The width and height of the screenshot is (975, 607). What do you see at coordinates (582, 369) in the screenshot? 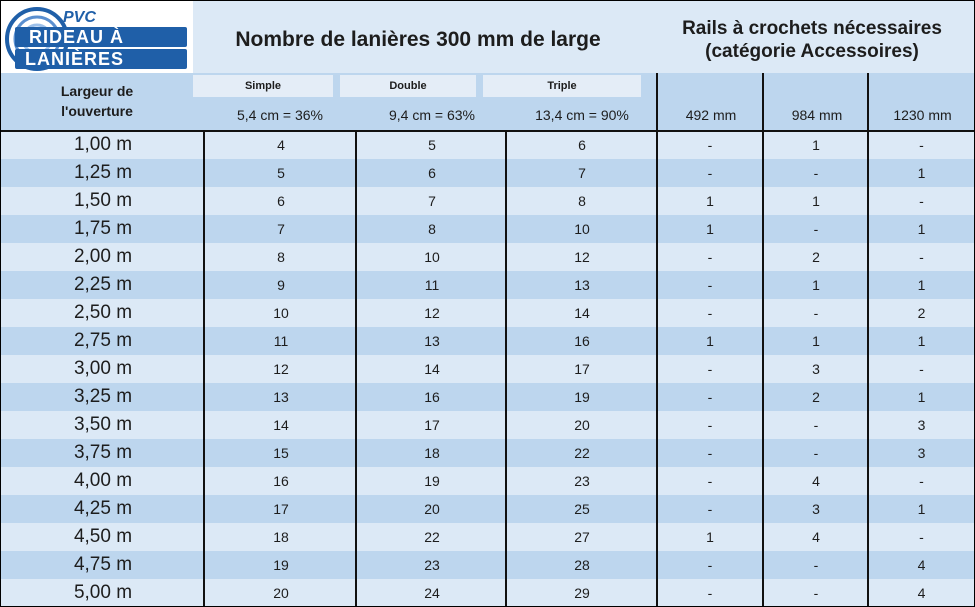
I see `triple-cell: 17` at bounding box center [582, 369].